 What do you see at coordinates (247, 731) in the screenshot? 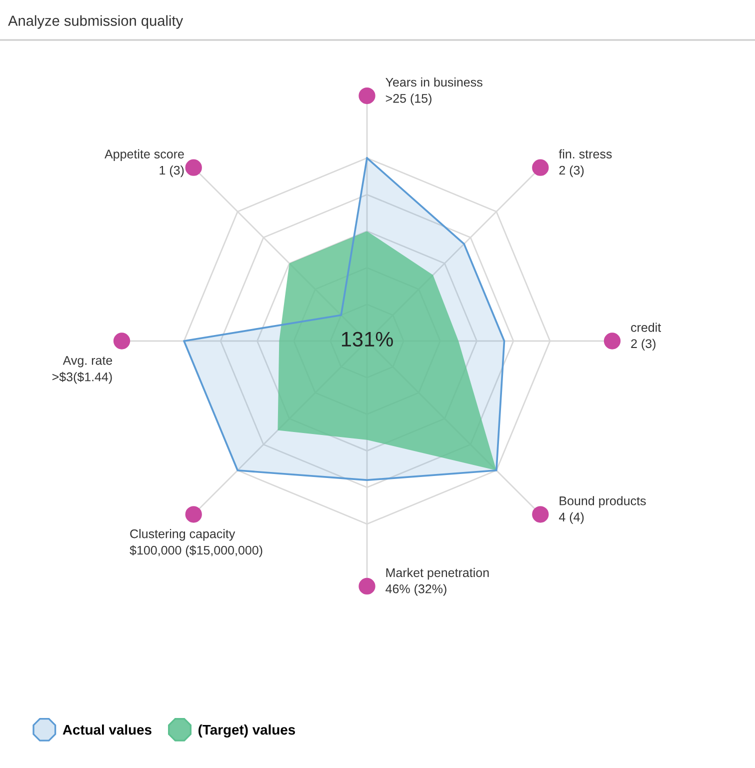
I see `legend-label: (Target) values` at bounding box center [247, 731].